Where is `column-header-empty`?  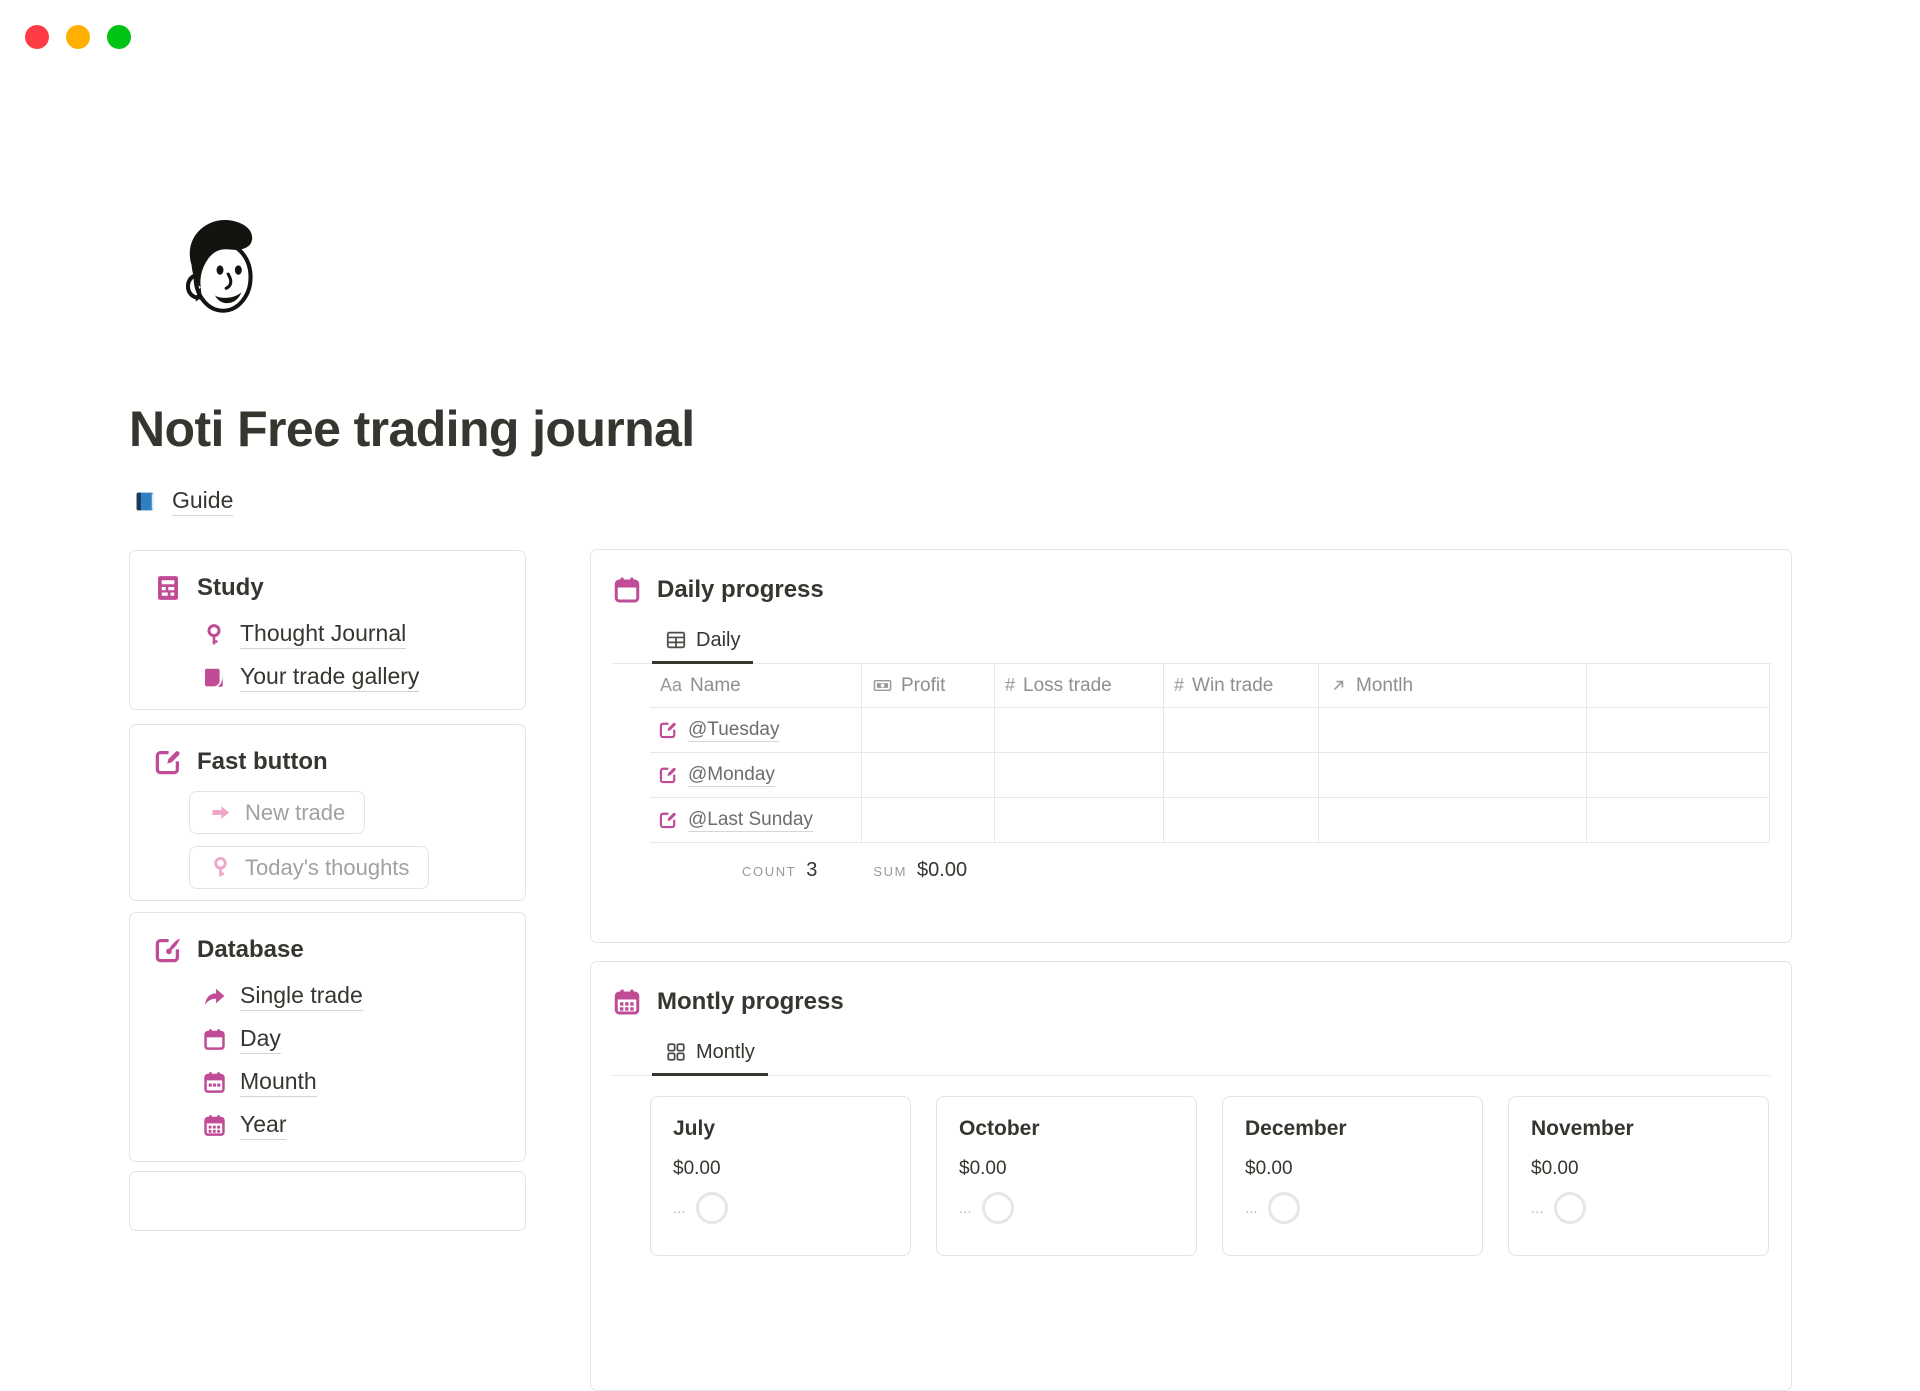 column-header-empty is located at coordinates (1678, 686).